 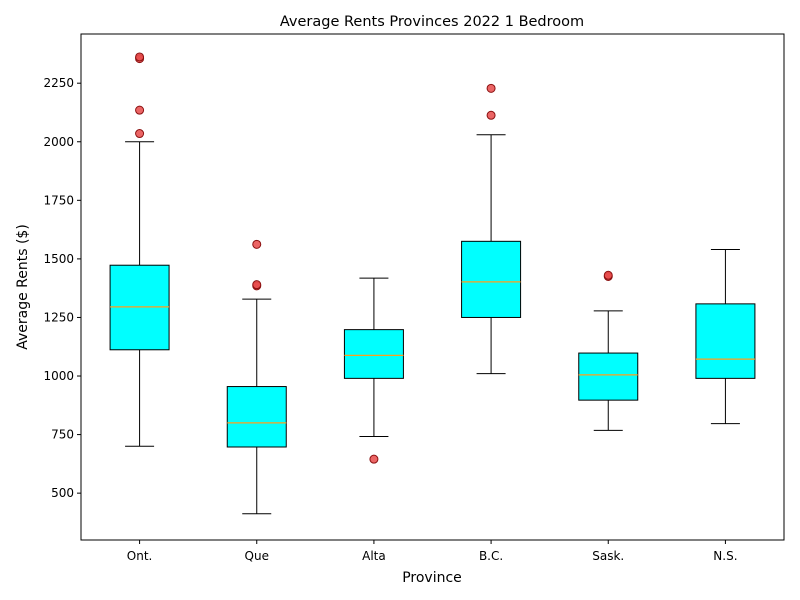 I want to click on x-axis-label: Province, so click(x=432, y=578).